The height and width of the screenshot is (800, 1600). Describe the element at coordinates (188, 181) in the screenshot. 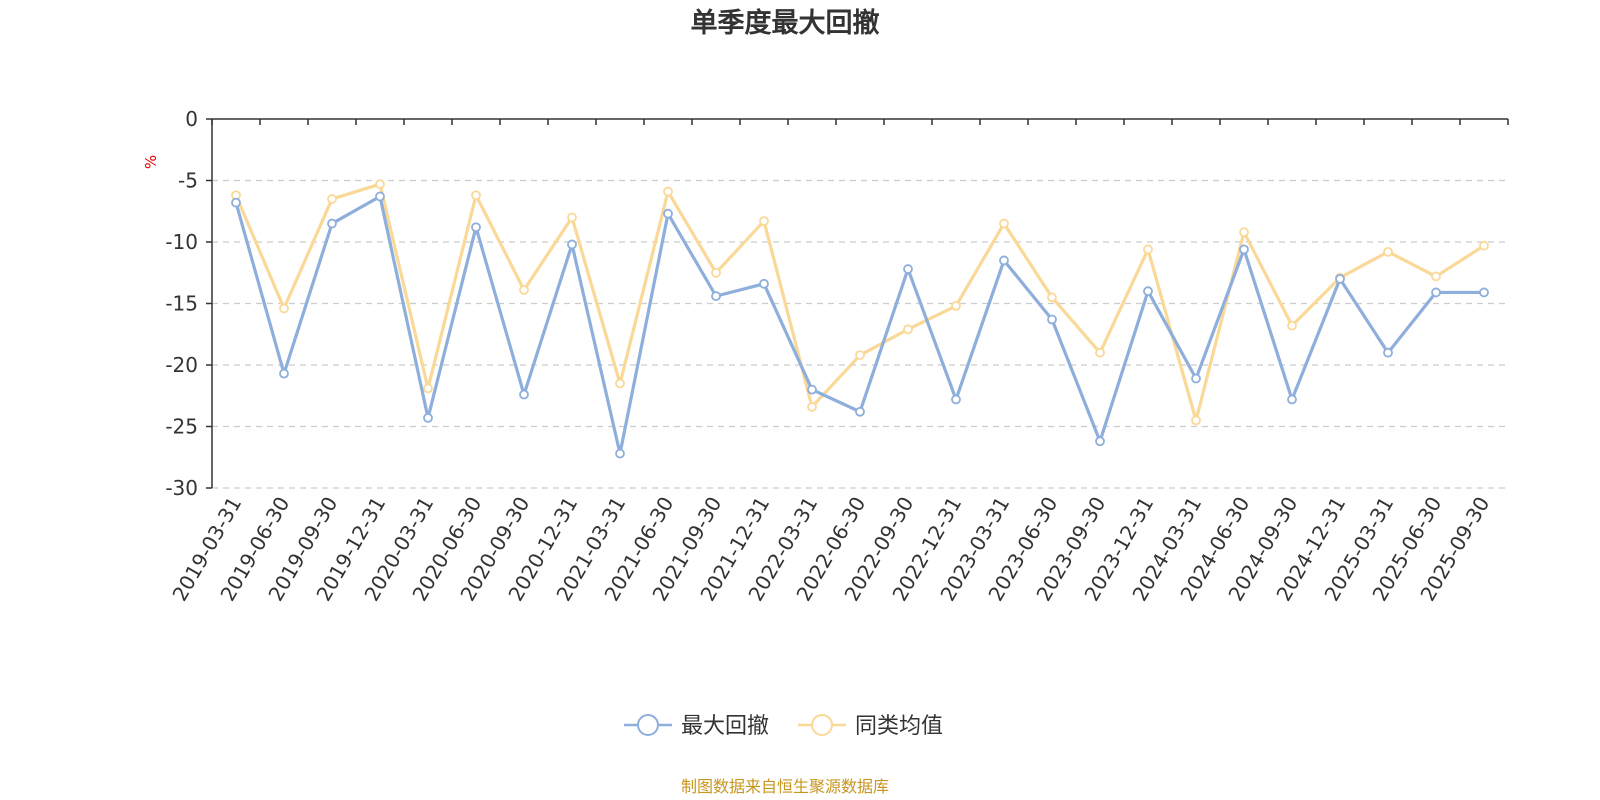

I see `y-tick-label: -5` at that location.